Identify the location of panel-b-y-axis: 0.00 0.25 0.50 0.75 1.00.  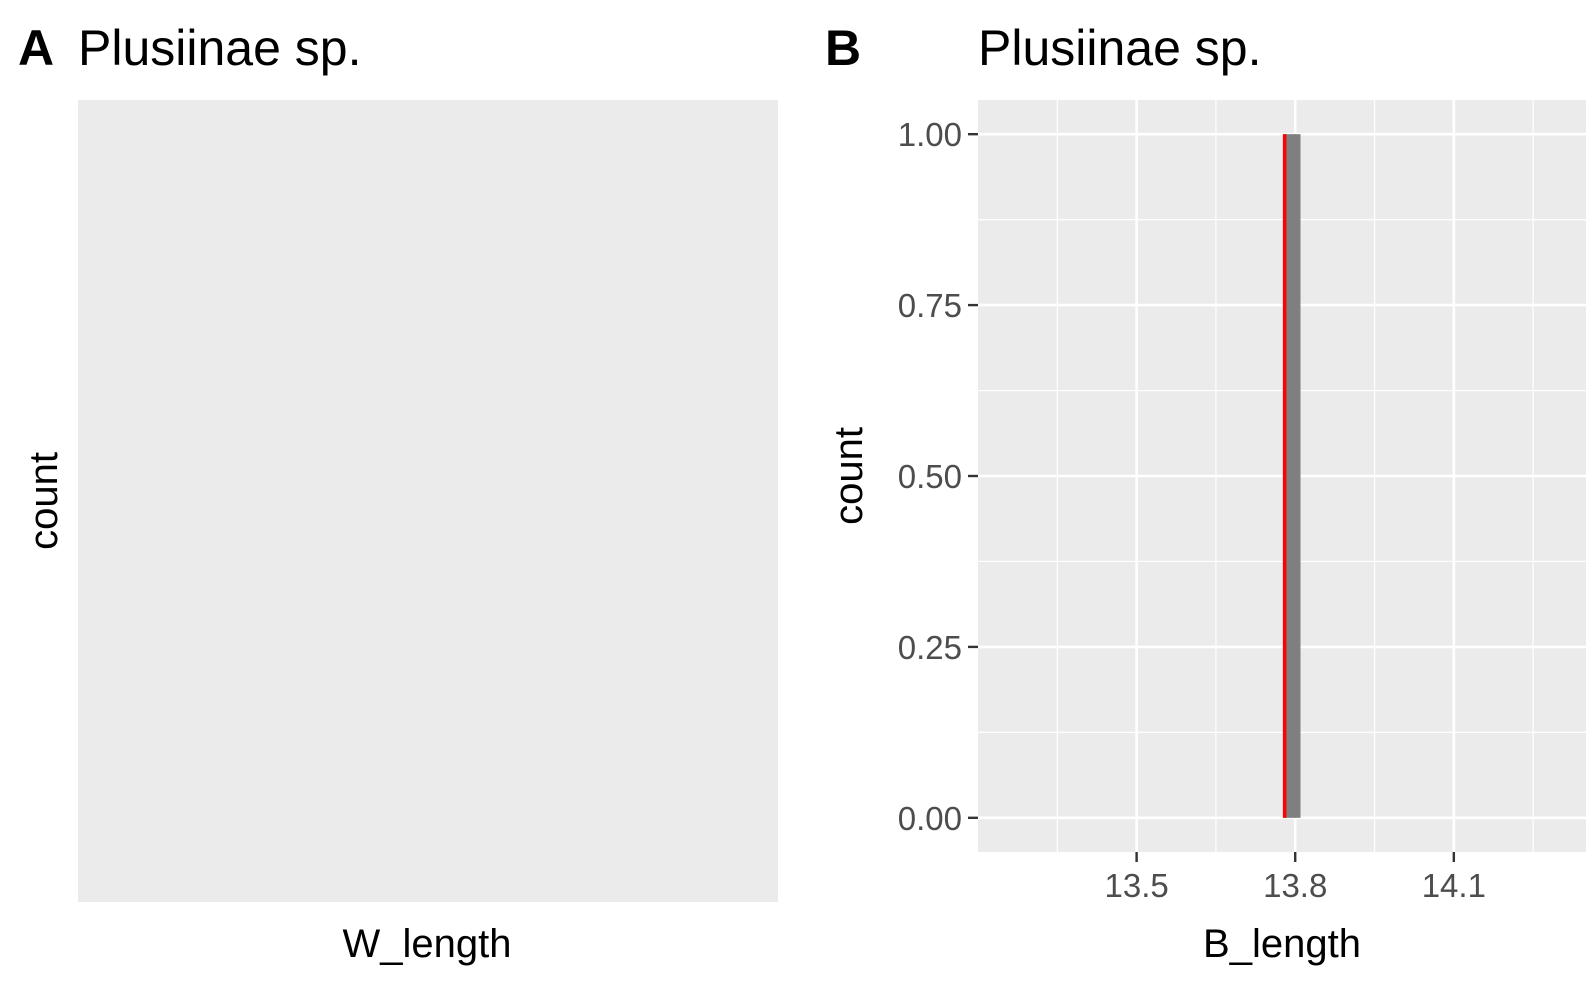
(938, 476).